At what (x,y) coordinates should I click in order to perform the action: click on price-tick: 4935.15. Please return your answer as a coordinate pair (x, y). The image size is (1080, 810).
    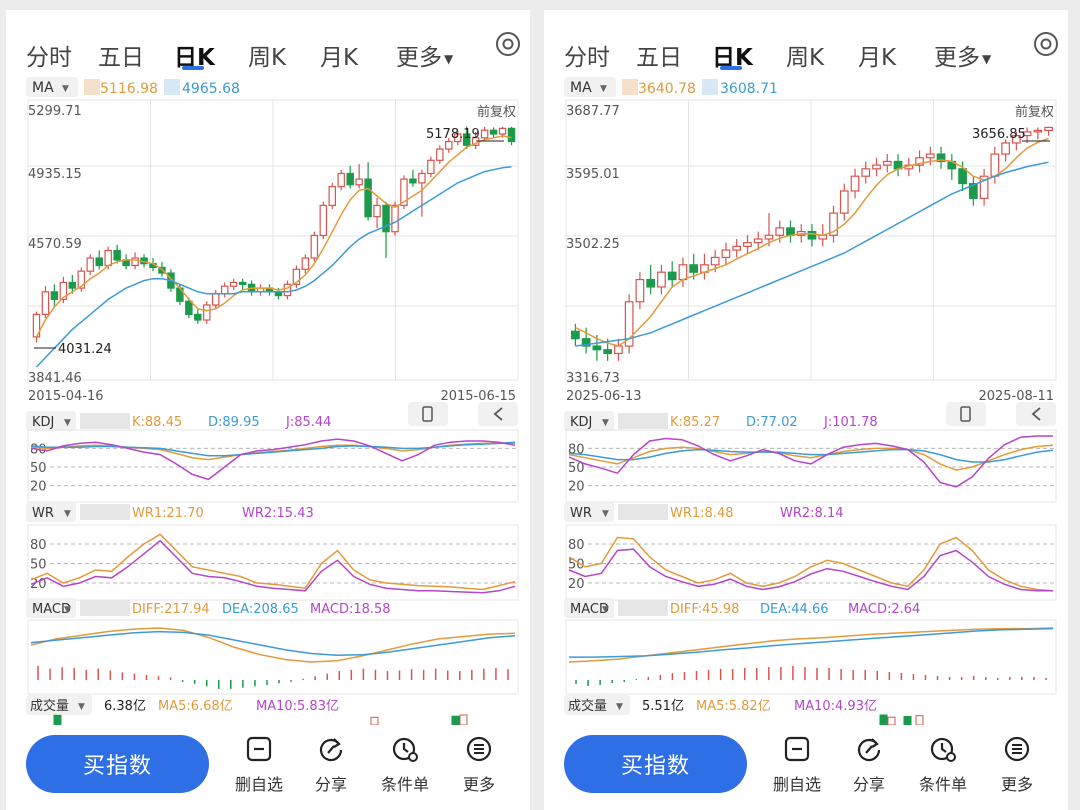
    Looking at the image, I should click on (55, 174).